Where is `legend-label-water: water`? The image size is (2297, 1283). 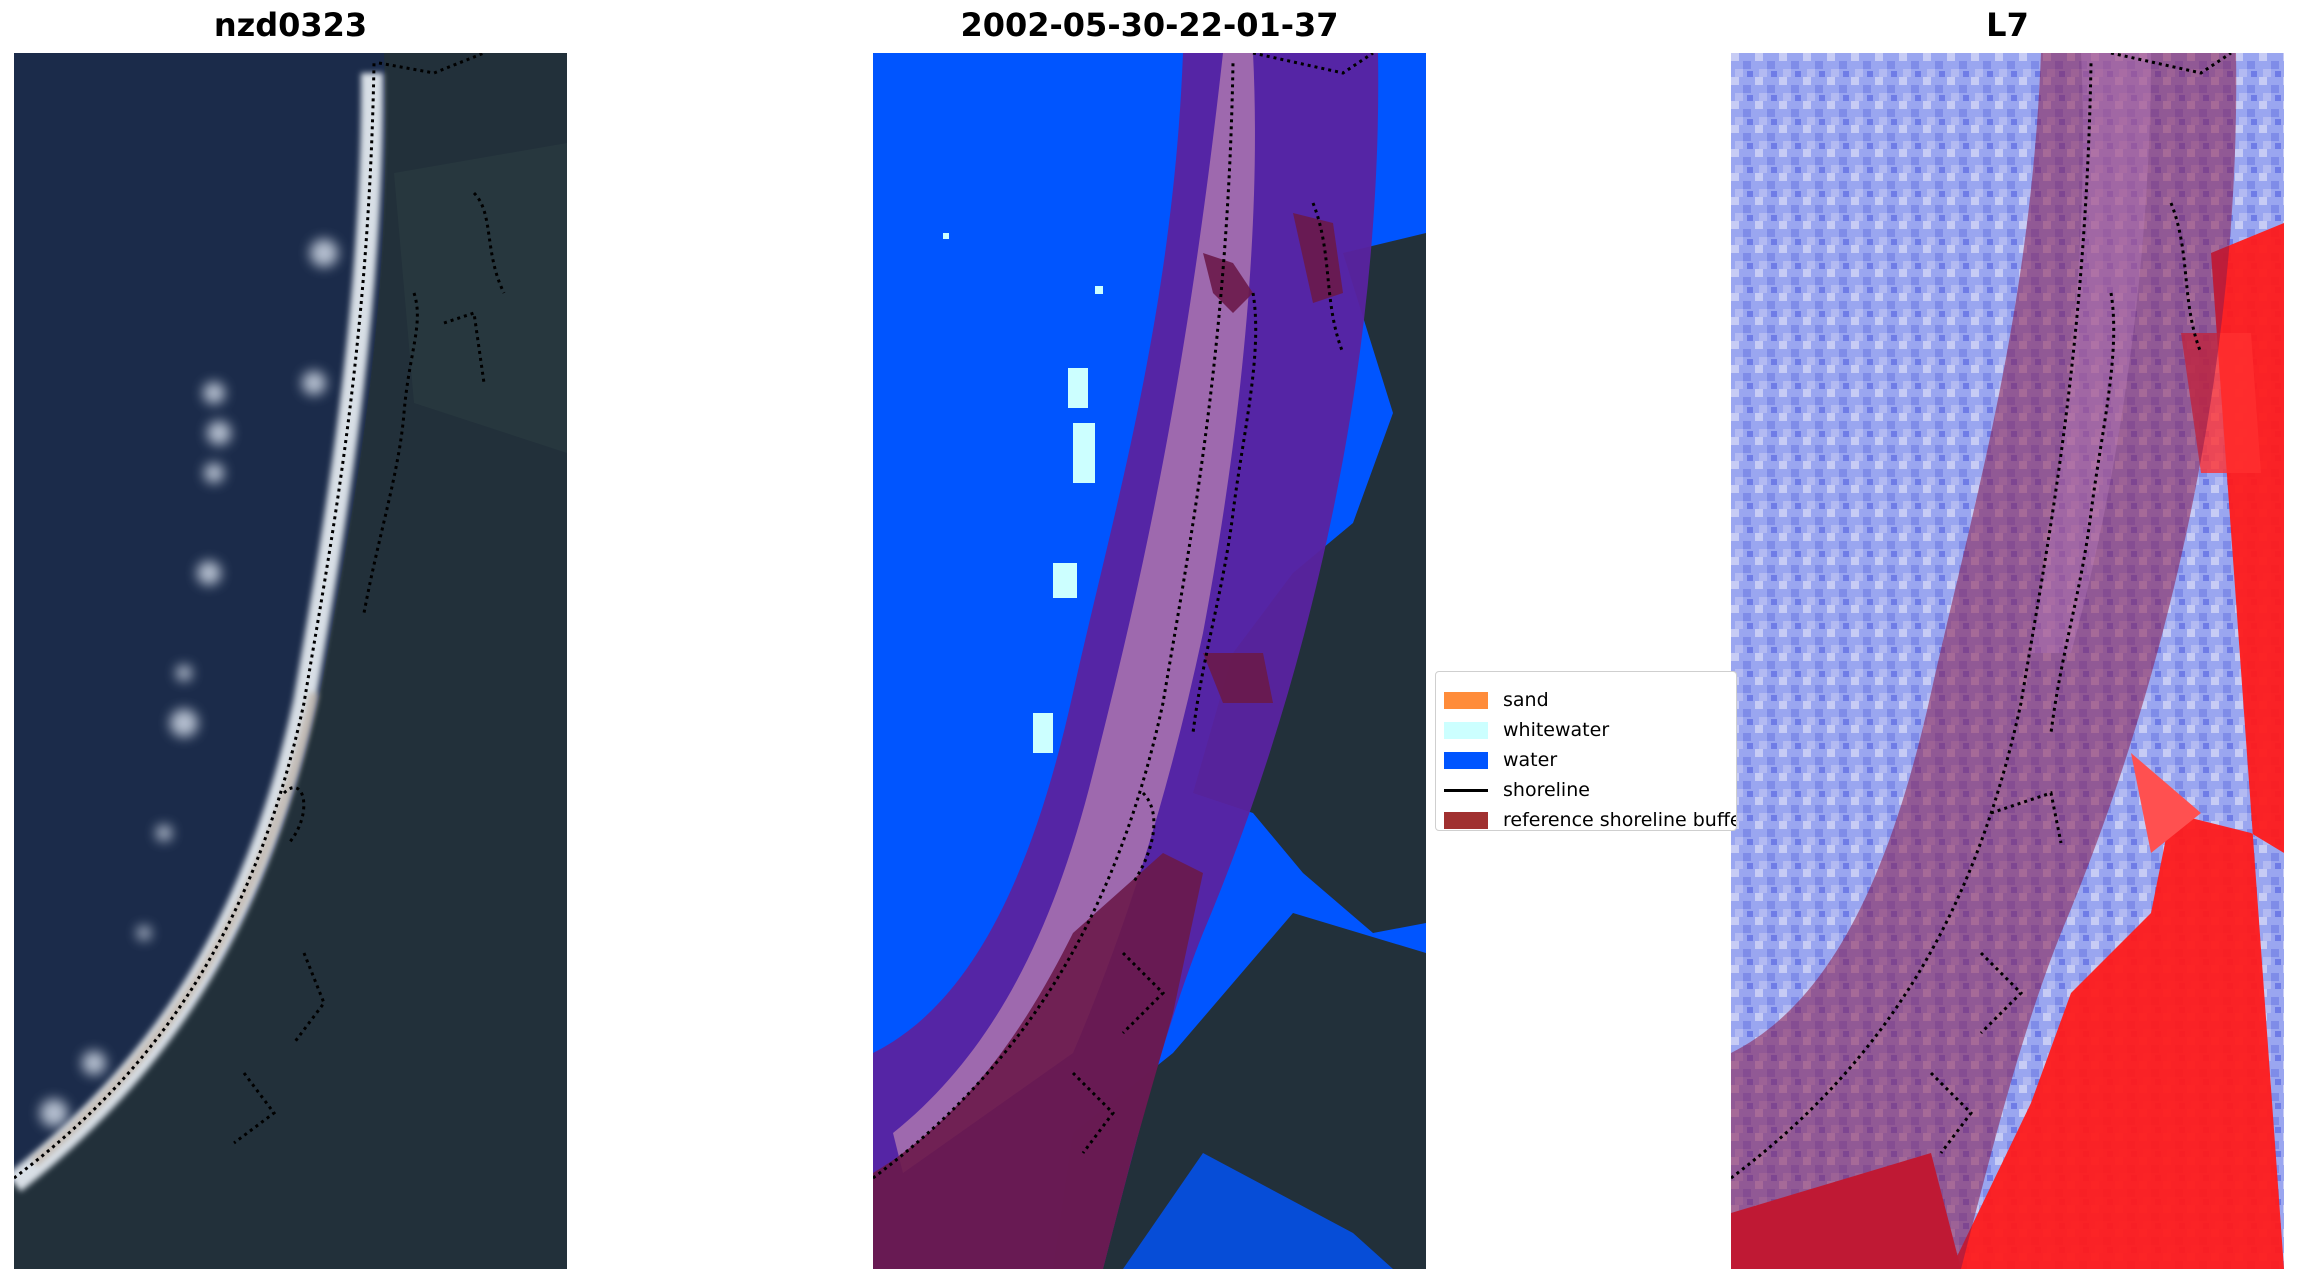
legend-label-water: water is located at coordinates (1530, 760).